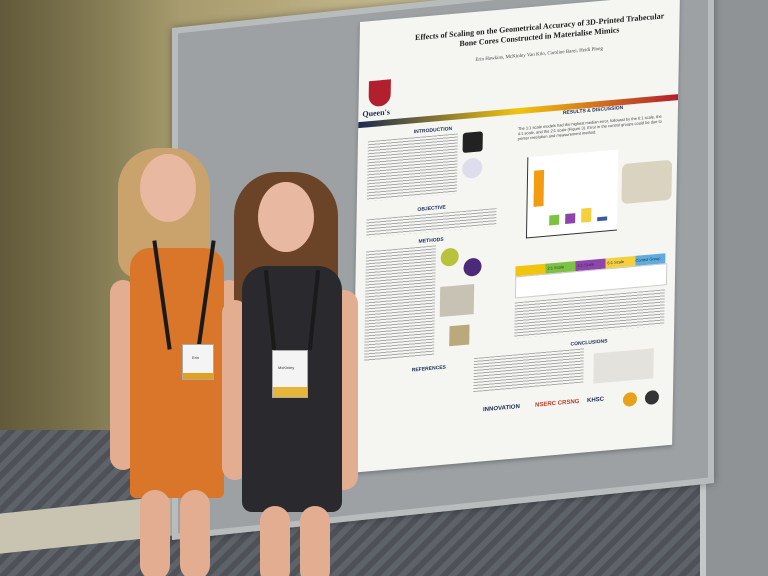 The height and width of the screenshot is (576, 768). I want to click on nserc-logo: NSERC CRSNG, so click(557, 403).